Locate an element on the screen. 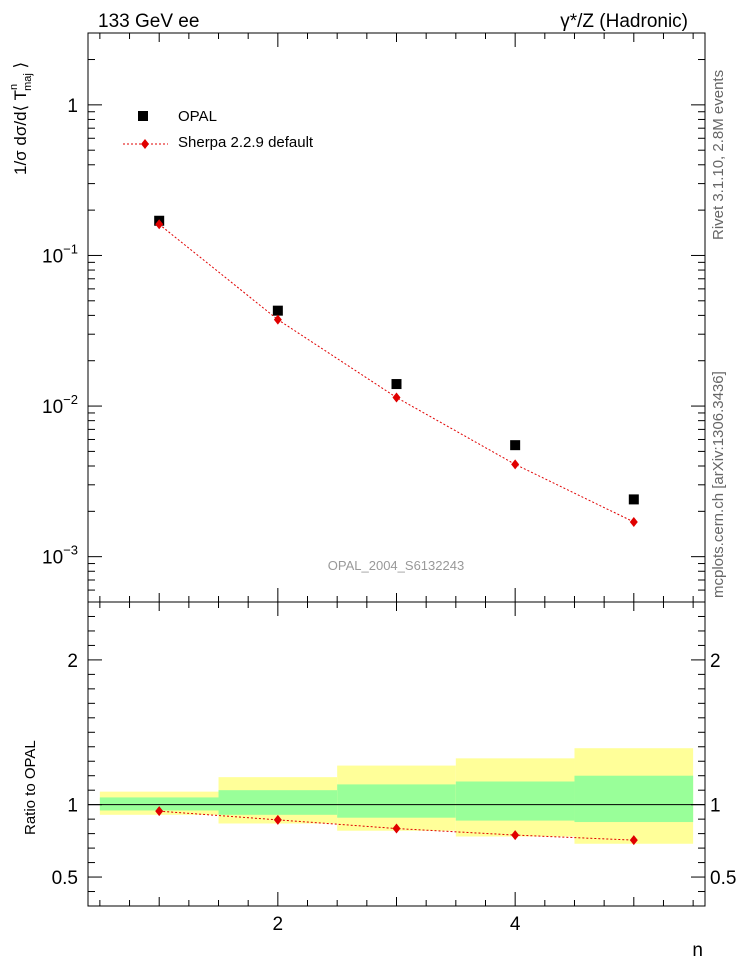 Image resolution: width=746 pixels, height=972 pixels. legend-data-marker is located at coordinates (143, 116).